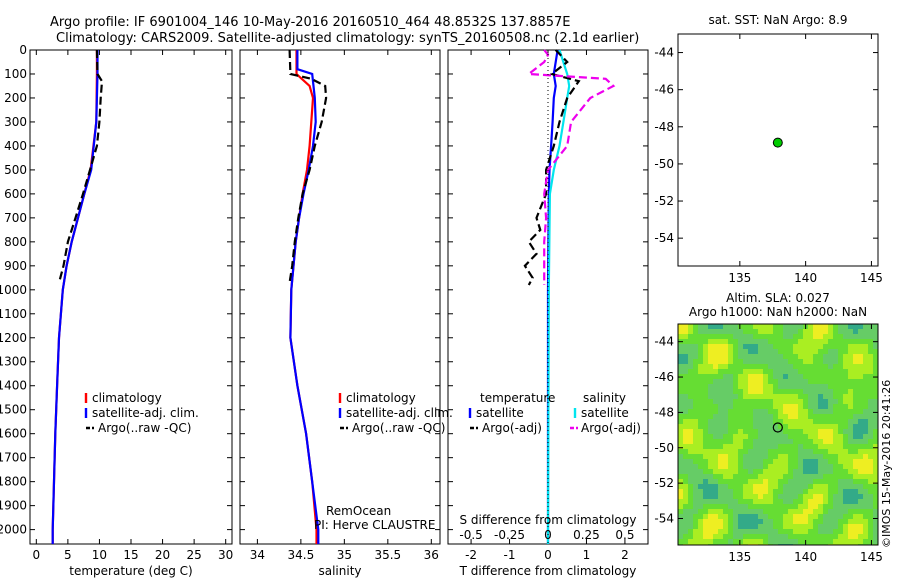  Describe the element at coordinates (339, 571) in the screenshot. I see `x-axis-label: salinity` at that location.